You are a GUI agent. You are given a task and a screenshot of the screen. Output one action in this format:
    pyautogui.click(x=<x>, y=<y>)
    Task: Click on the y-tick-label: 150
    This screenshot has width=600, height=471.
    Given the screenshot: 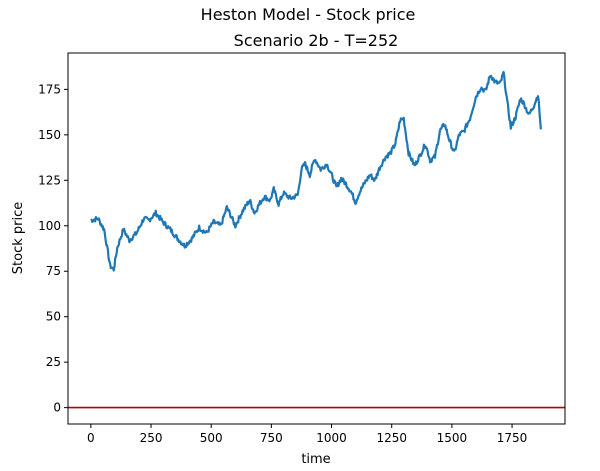 What is the action you would take?
    pyautogui.click(x=49, y=135)
    